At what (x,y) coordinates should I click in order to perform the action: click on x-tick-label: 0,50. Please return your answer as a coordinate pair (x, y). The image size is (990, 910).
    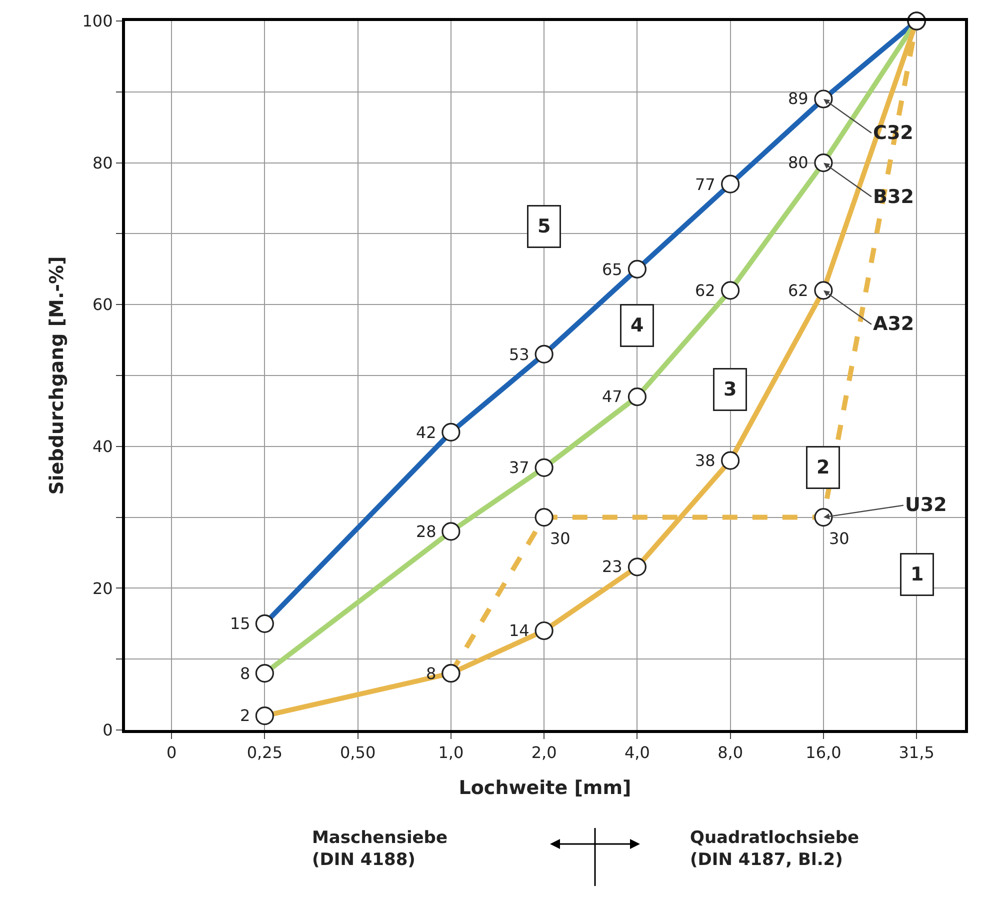
    Looking at the image, I should click on (358, 752).